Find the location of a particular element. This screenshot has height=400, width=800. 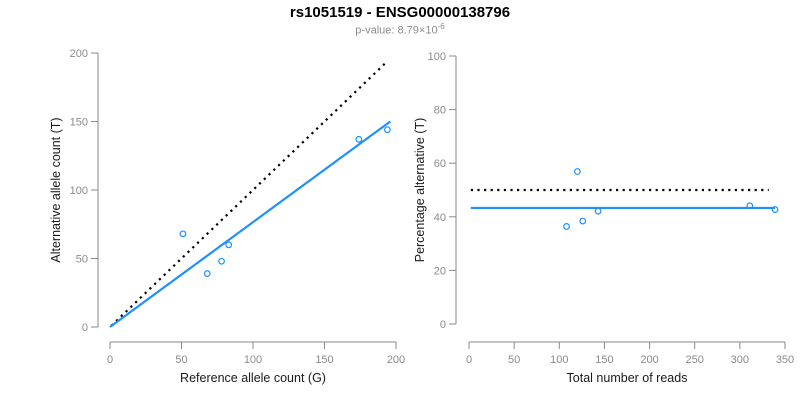

pvalue-exponent: -6 is located at coordinates (441, 26).